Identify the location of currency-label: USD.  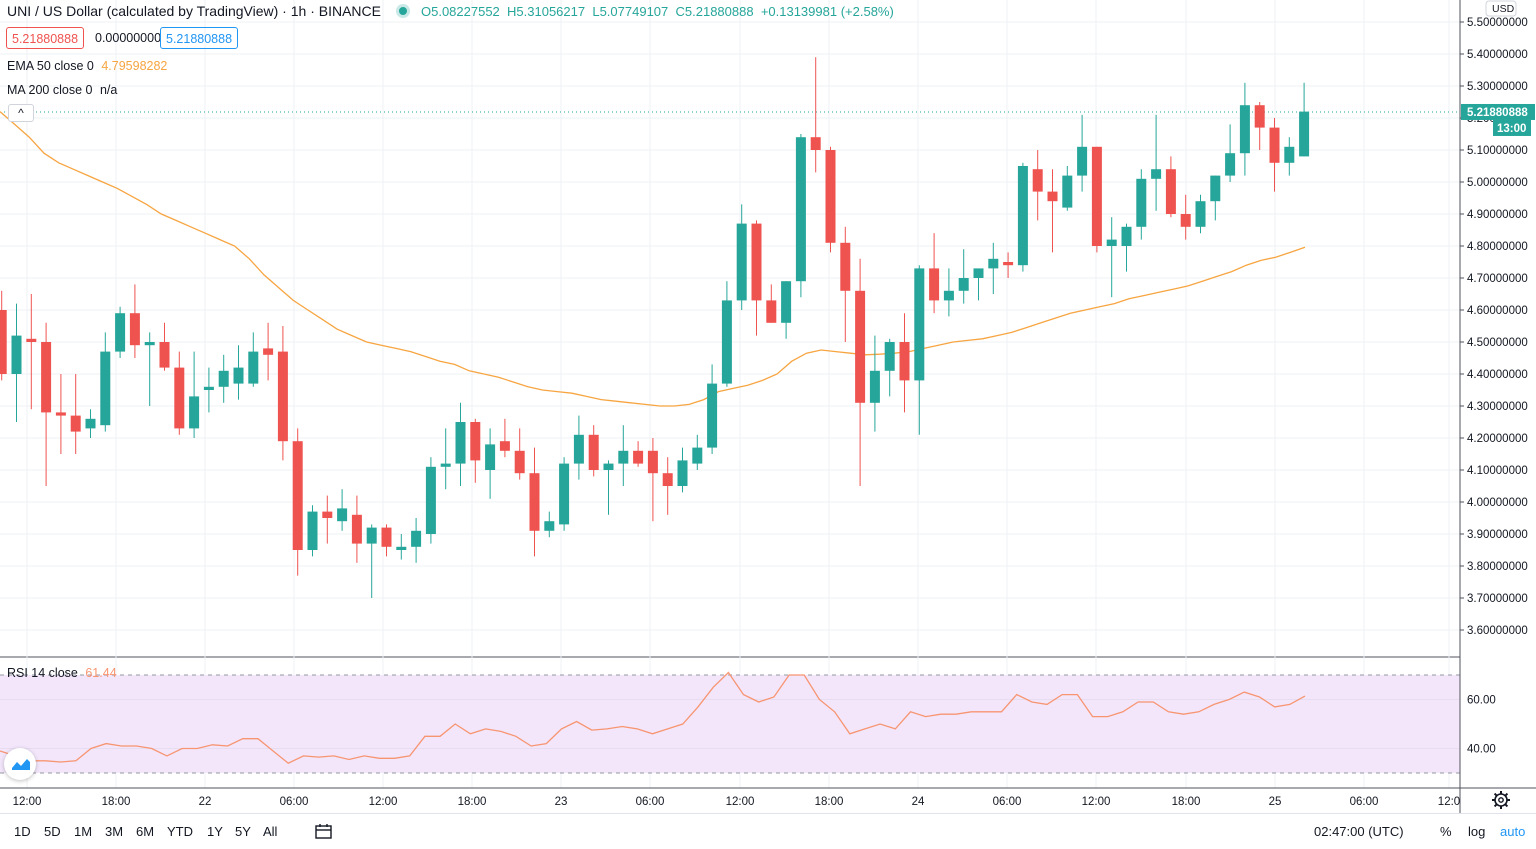
(1503, 9).